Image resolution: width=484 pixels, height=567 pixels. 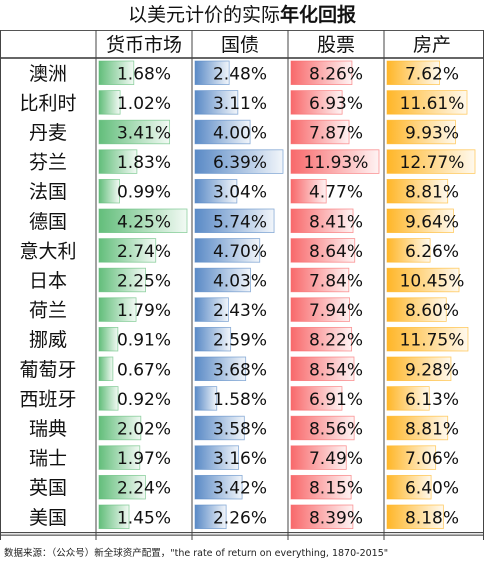 What do you see at coordinates (432, 252) in the screenshot?
I see `data-label: 6.26%` at bounding box center [432, 252].